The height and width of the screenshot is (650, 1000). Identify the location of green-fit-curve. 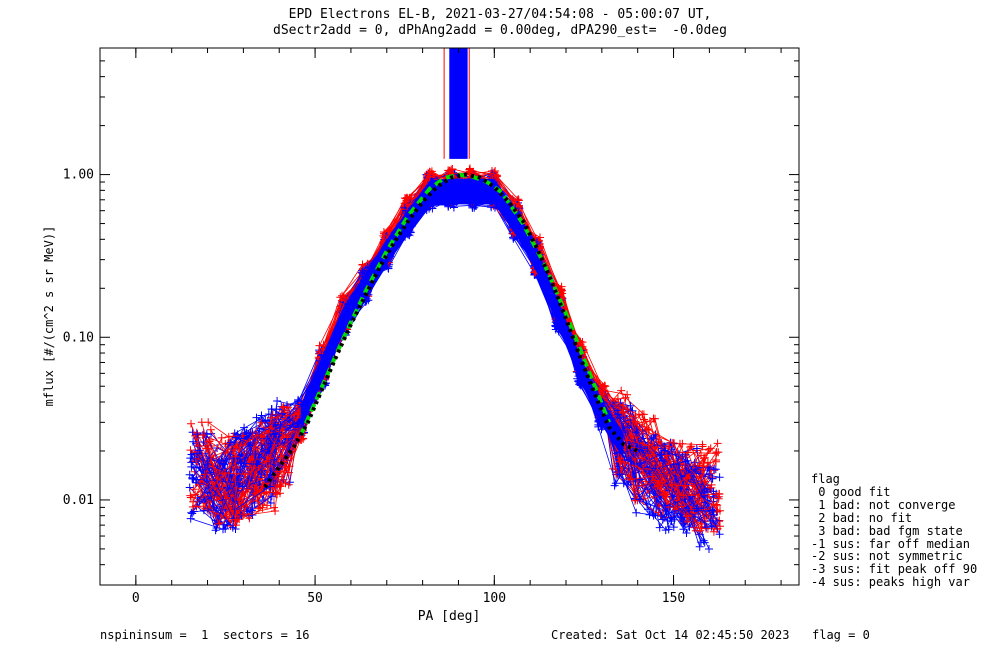
(454, 304).